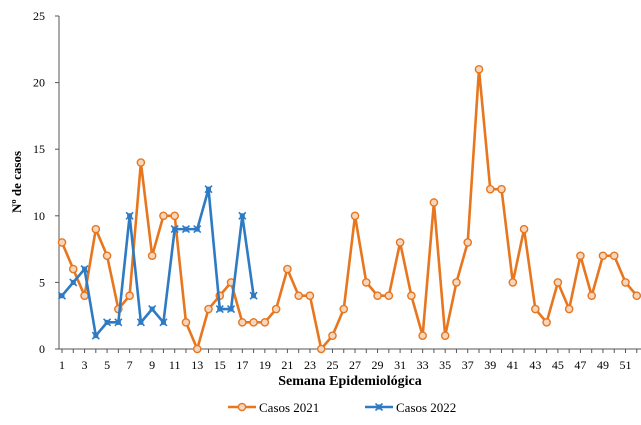 The image size is (641, 425). Describe the element at coordinates (490, 365) in the screenshot. I see `x-tick-label: 39` at that location.